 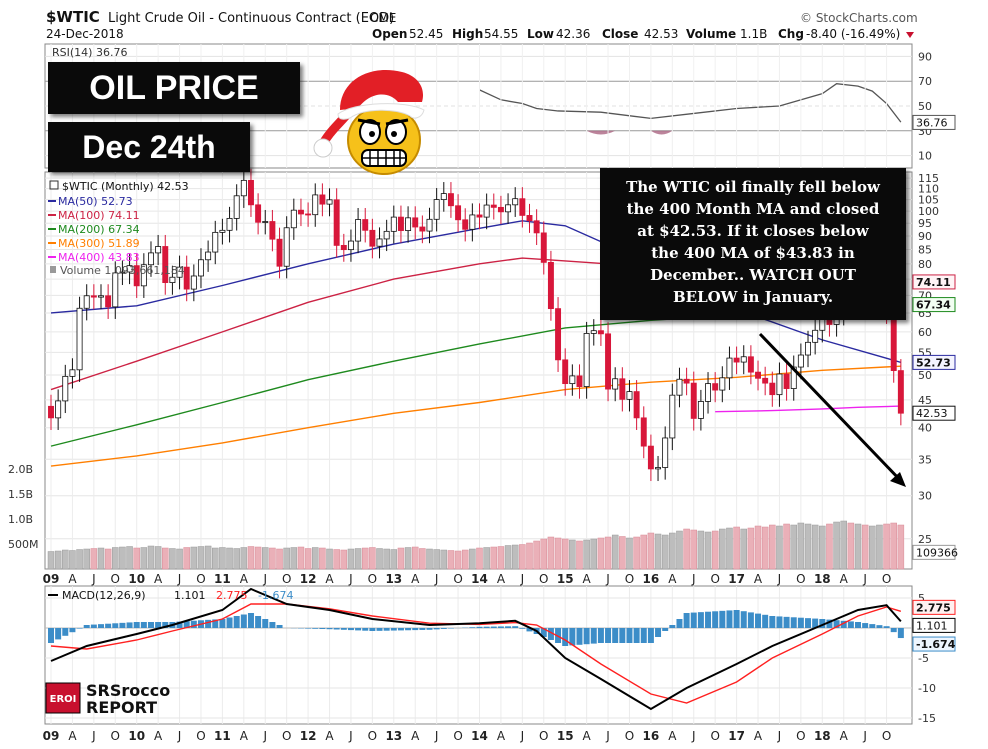 I want to click on macd-xtick-38: J, so click(x=864, y=736).